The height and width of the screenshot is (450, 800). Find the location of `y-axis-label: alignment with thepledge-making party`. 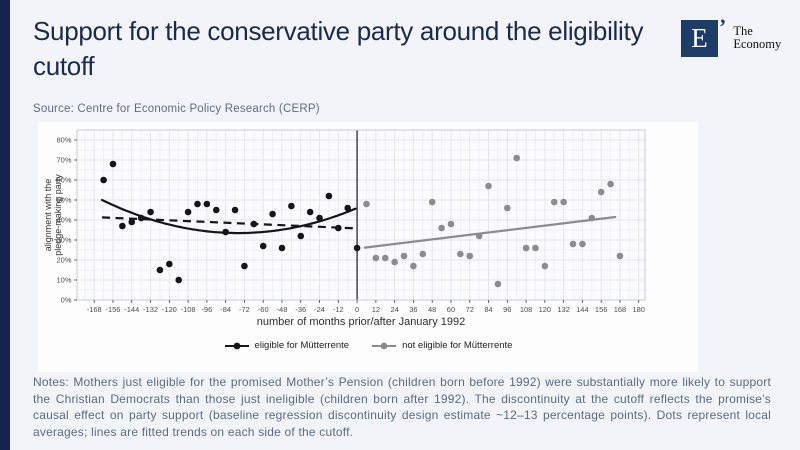

y-axis-label: alignment with thepledge-making party is located at coordinates (53, 215).